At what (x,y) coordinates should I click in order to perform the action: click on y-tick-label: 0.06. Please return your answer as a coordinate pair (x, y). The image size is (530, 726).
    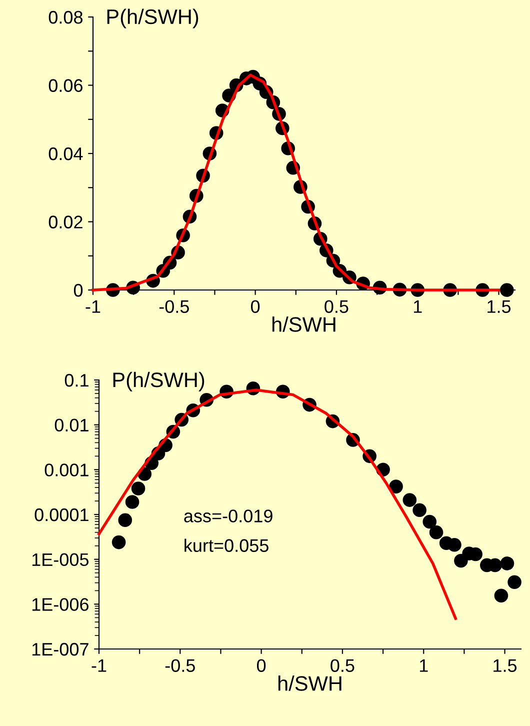
    Looking at the image, I should click on (65, 85).